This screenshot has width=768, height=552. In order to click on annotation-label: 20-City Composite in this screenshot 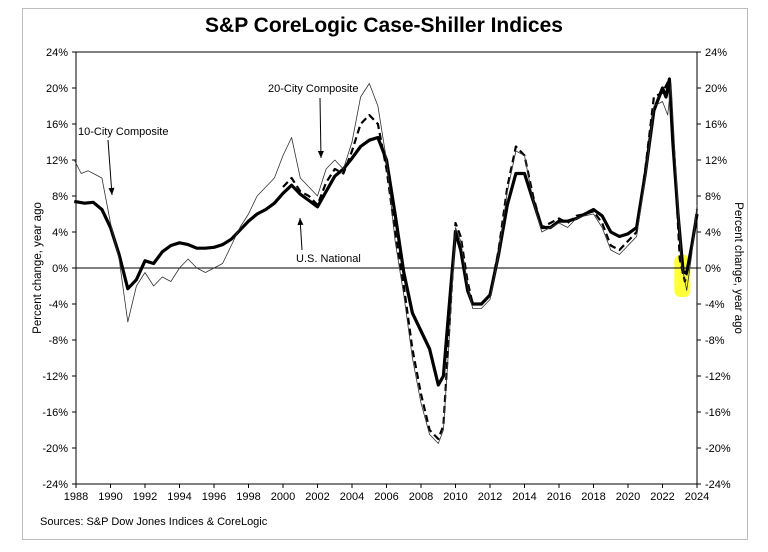, I will do `click(313, 89)`.